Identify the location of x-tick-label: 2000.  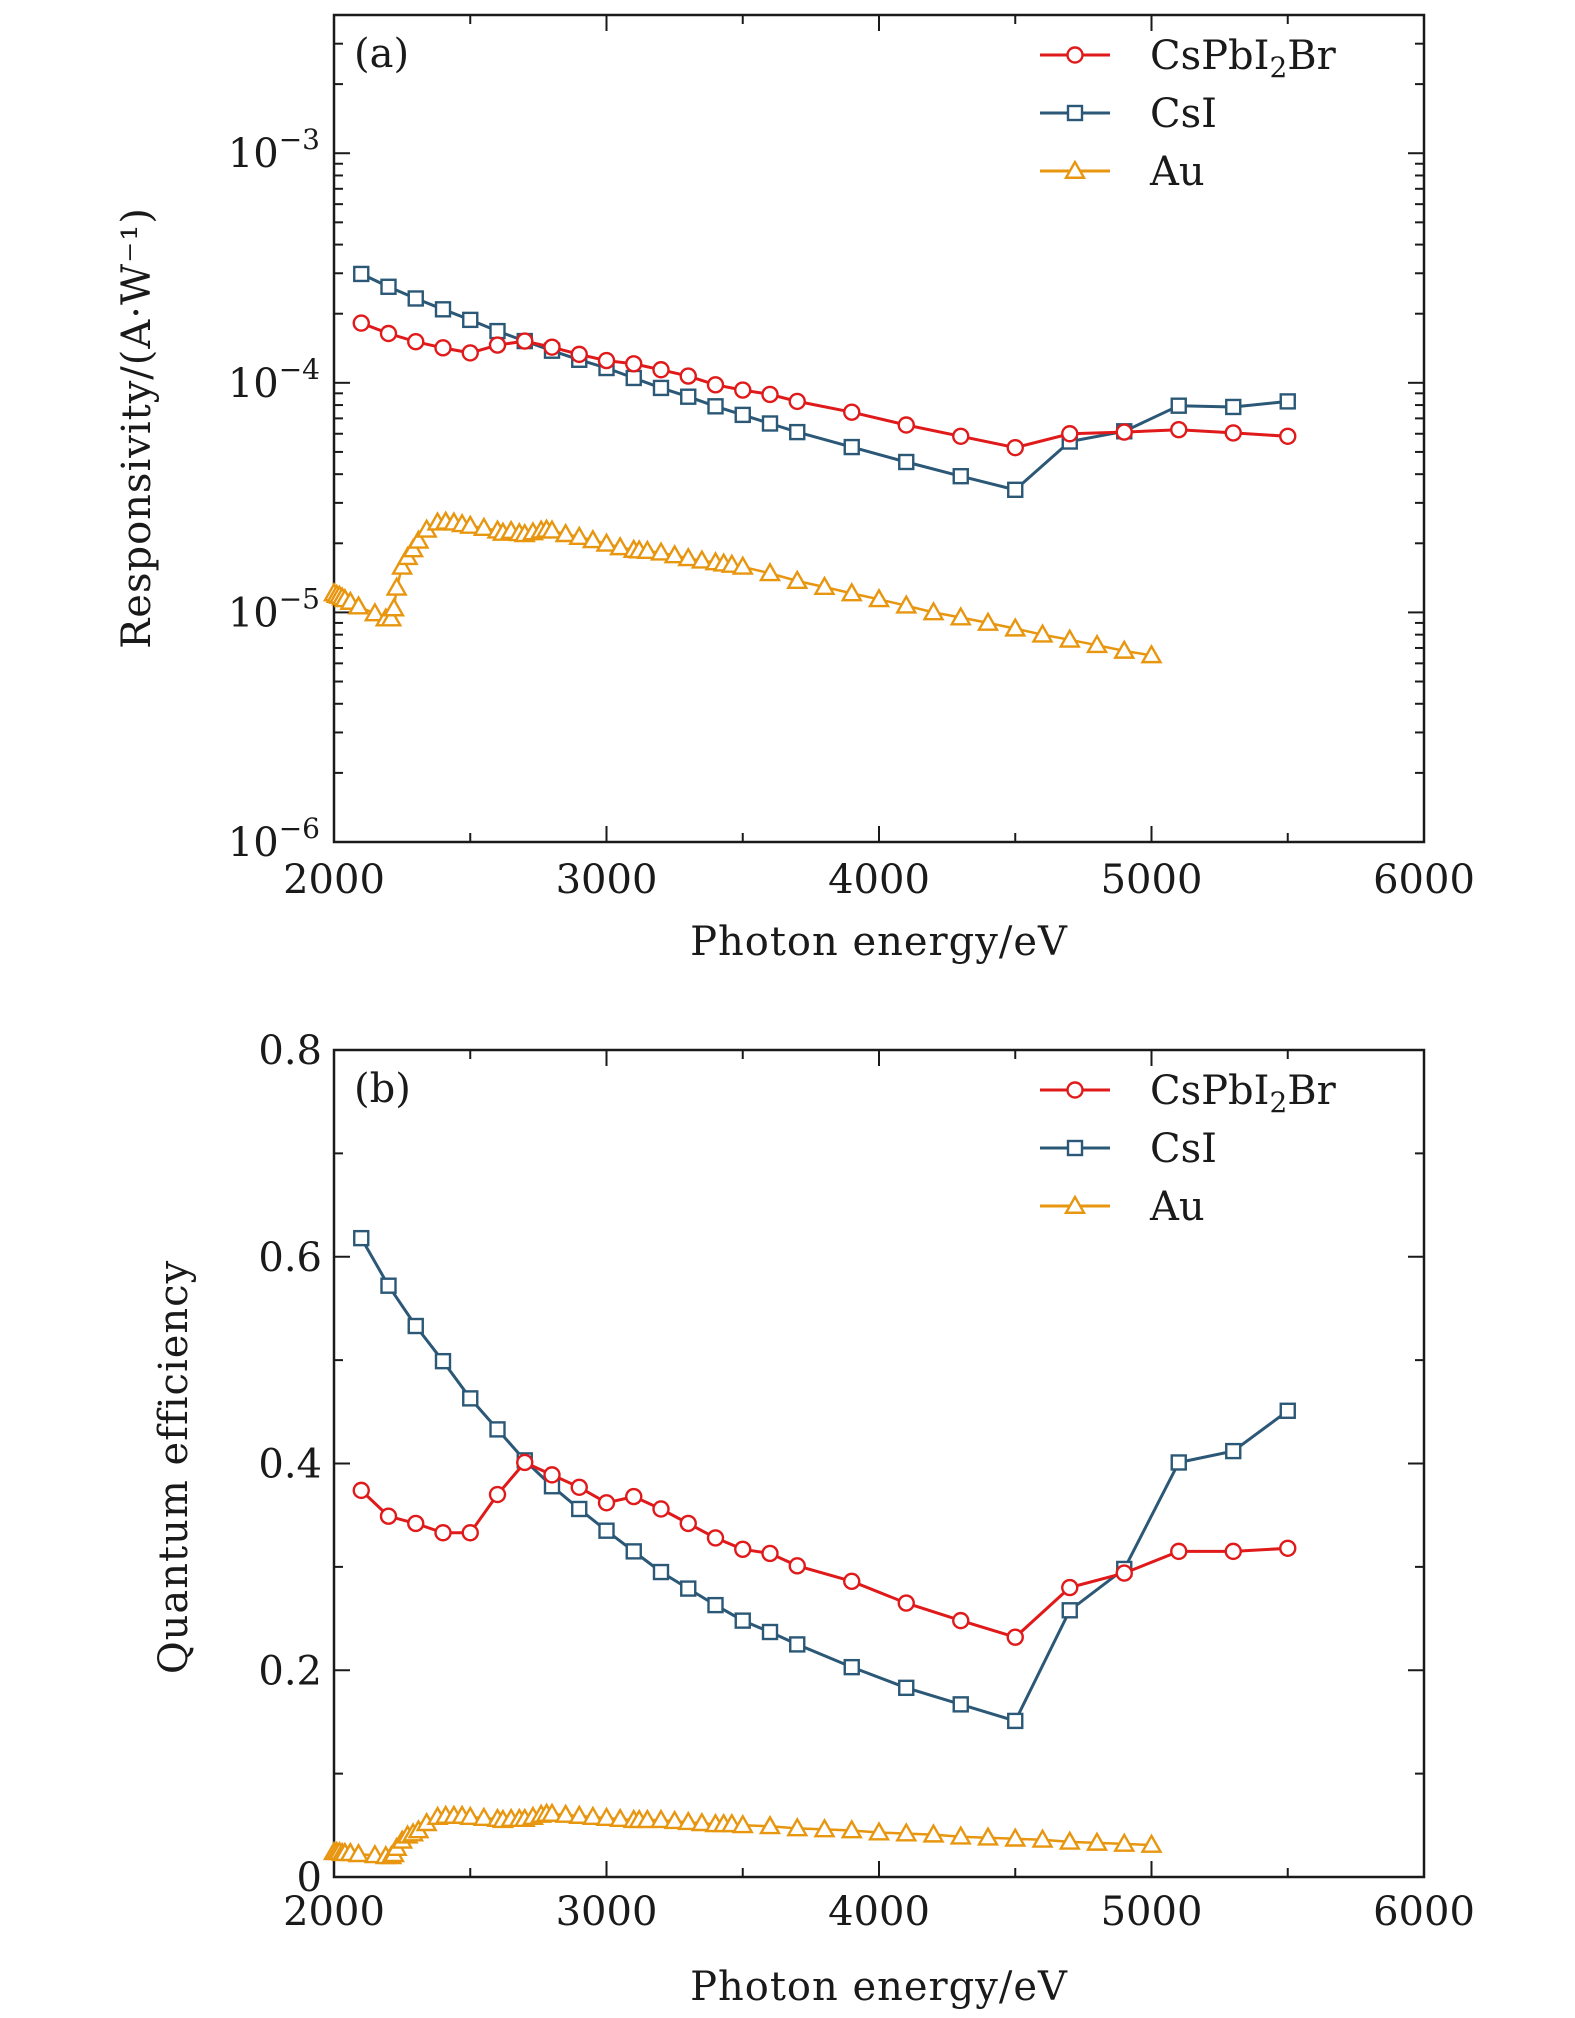
(334, 1912).